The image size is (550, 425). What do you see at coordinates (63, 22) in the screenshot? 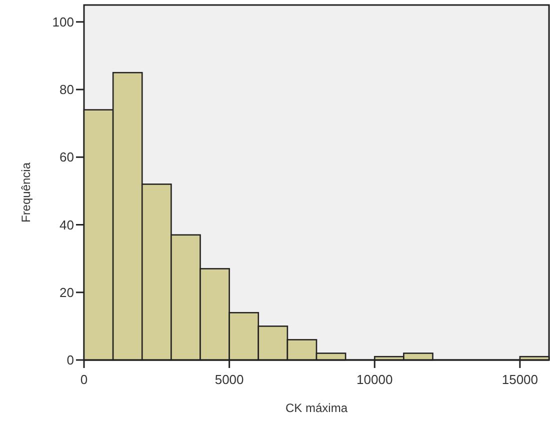
I see `y-tick-label: 100` at bounding box center [63, 22].